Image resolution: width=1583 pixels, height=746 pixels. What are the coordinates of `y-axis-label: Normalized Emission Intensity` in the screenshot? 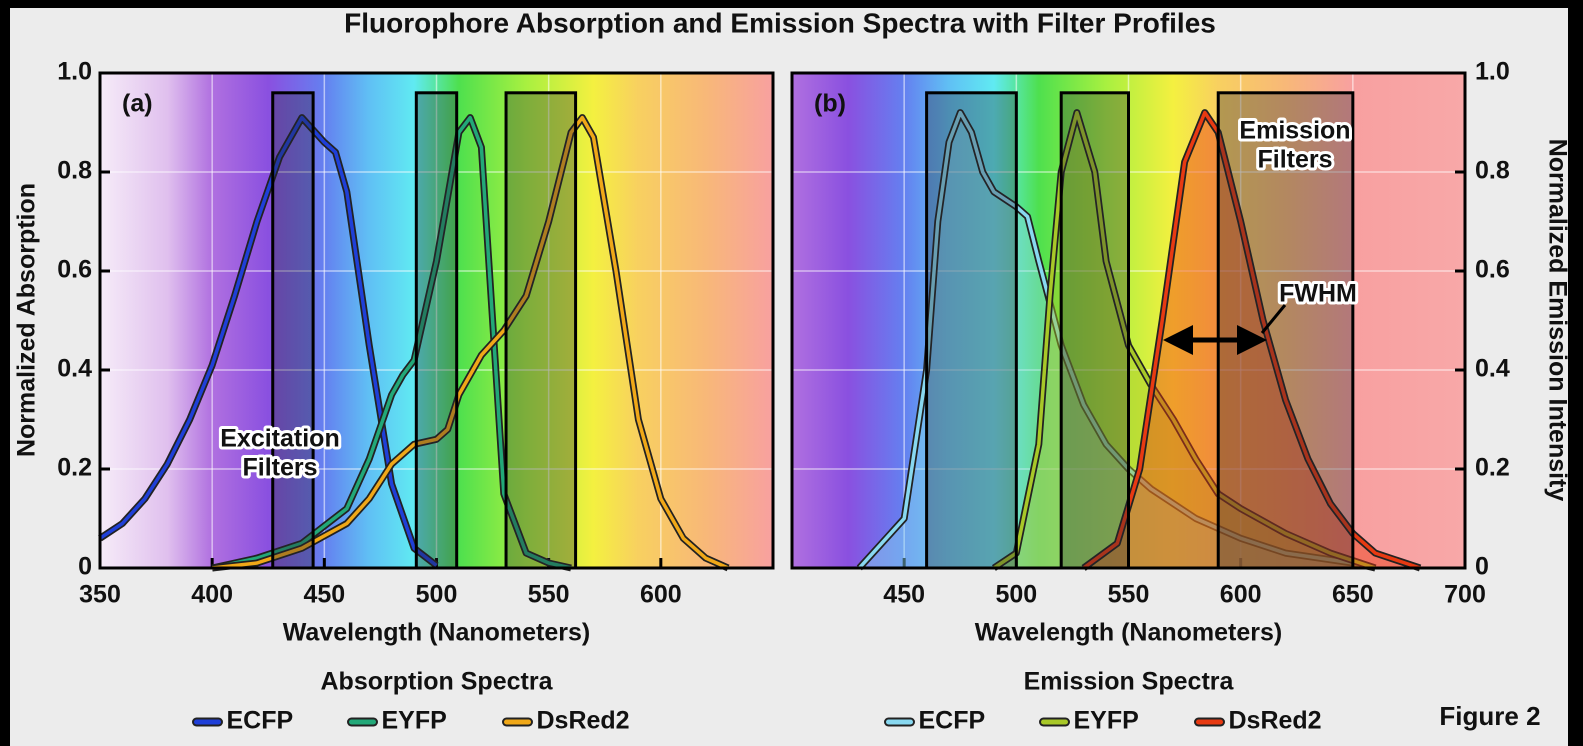 It's located at (1557, 320).